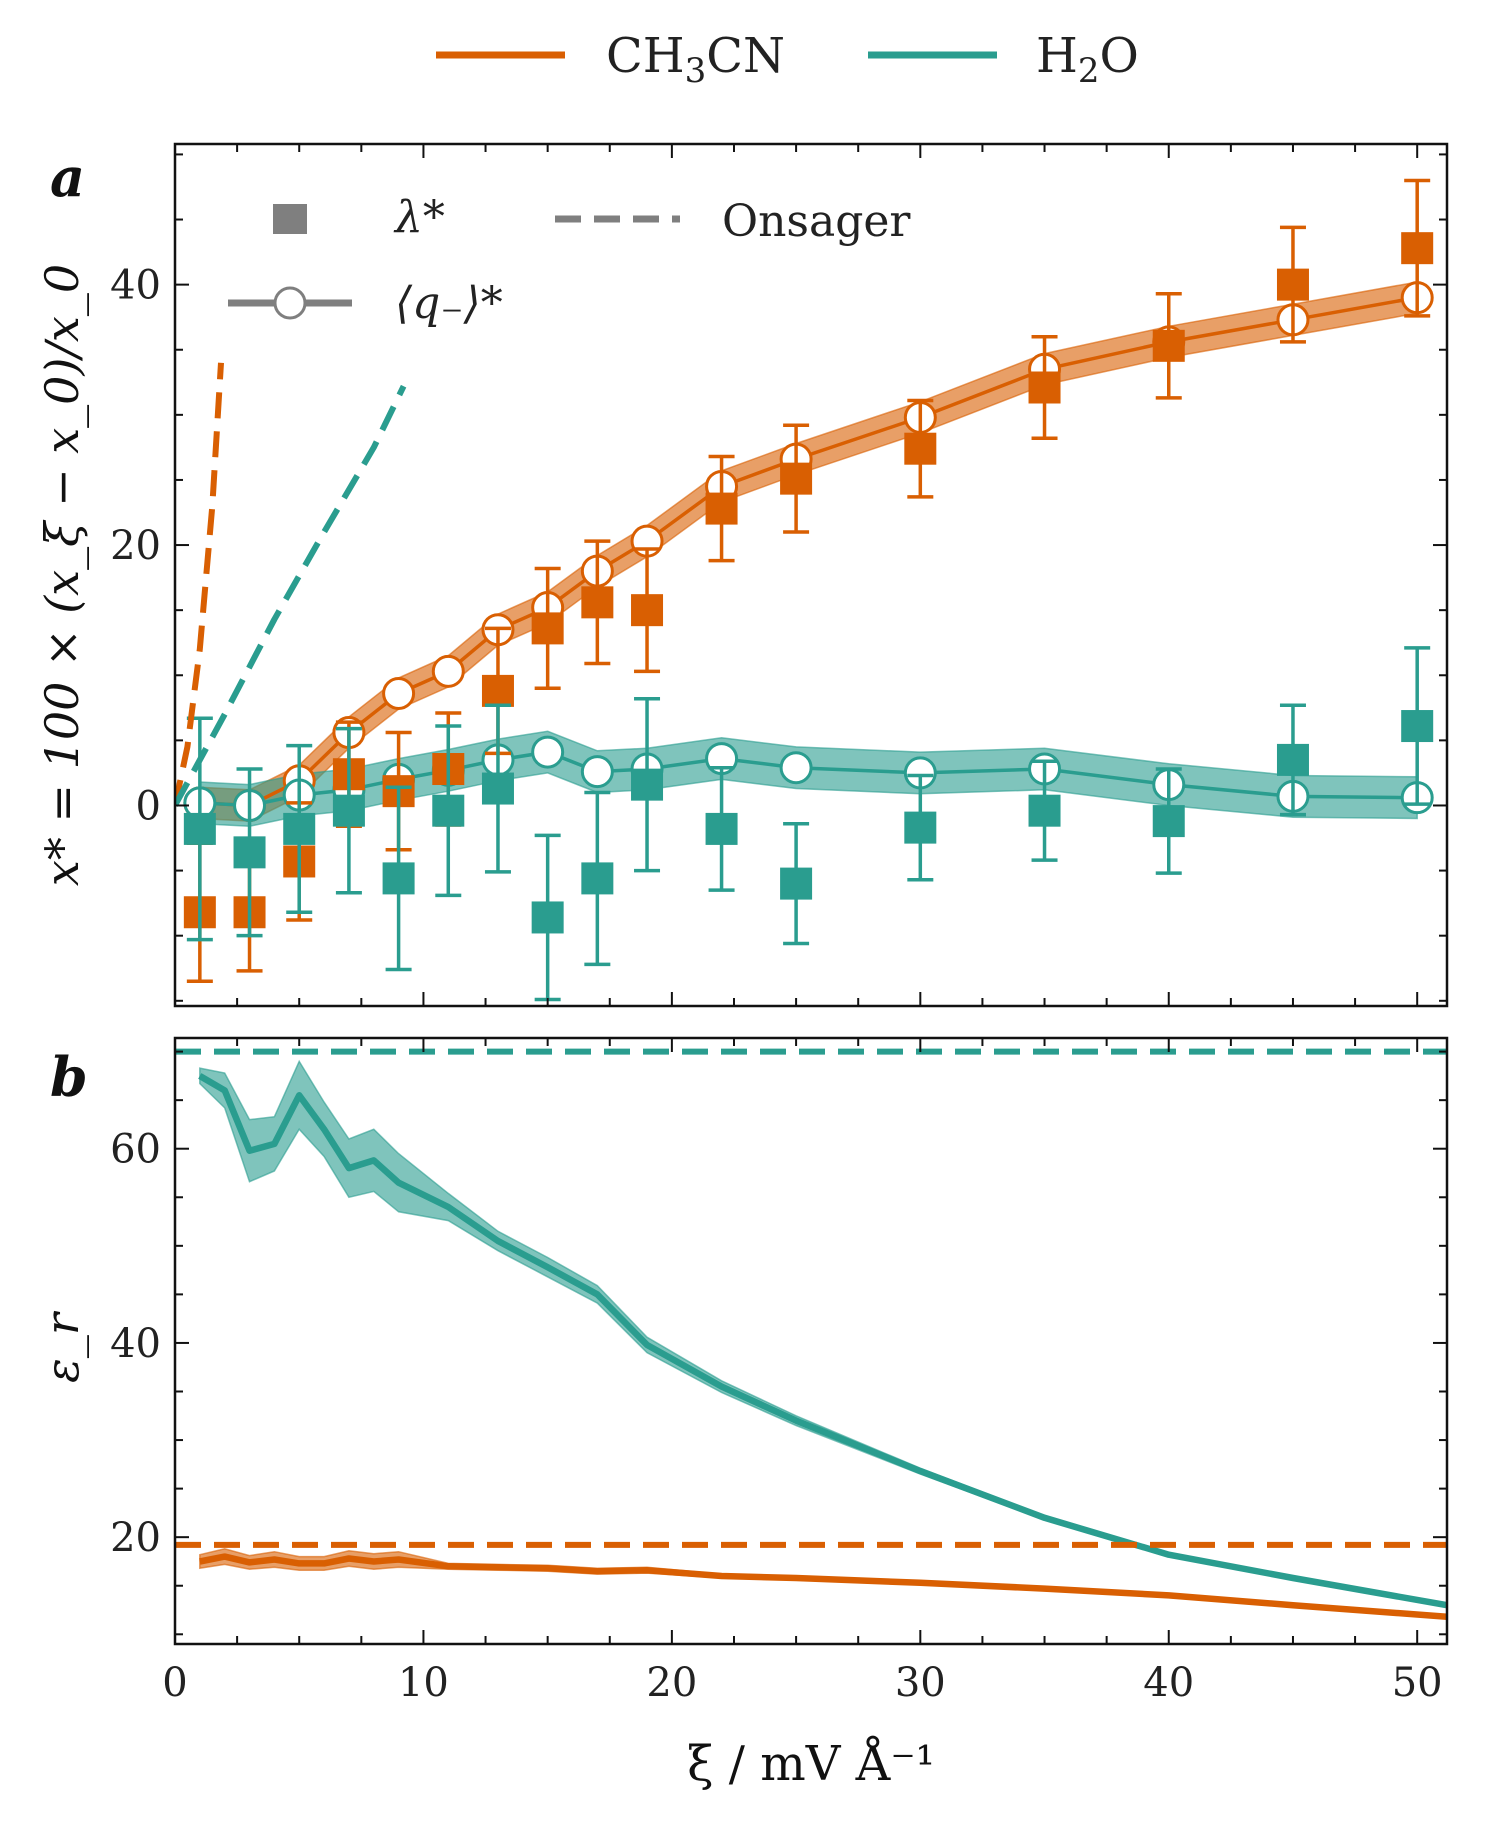 The image size is (1489, 1846). Describe the element at coordinates (695, 59) in the screenshot. I see `legend-ch3cn-label: CH3CN` at that location.